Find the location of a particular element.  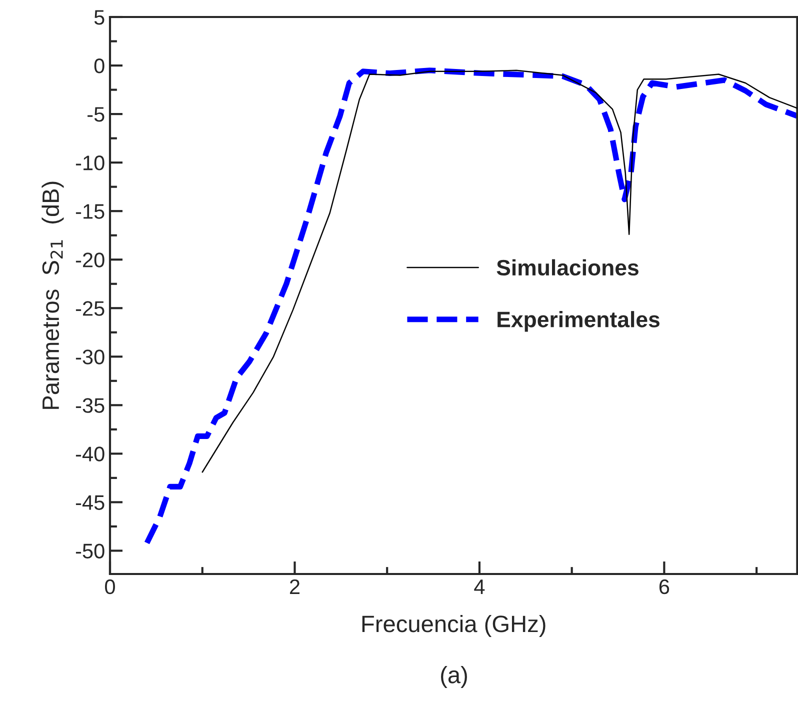

x-tick-label: 6 is located at coordinates (664, 586).